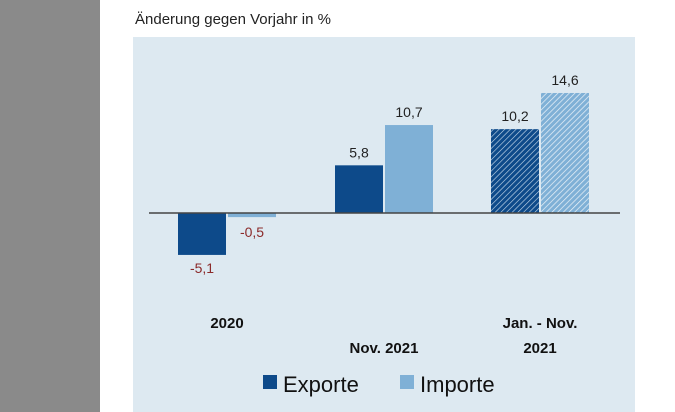 This screenshot has width=675, height=412. What do you see at coordinates (514, 116) in the screenshot?
I see `data-label: 10,2` at bounding box center [514, 116].